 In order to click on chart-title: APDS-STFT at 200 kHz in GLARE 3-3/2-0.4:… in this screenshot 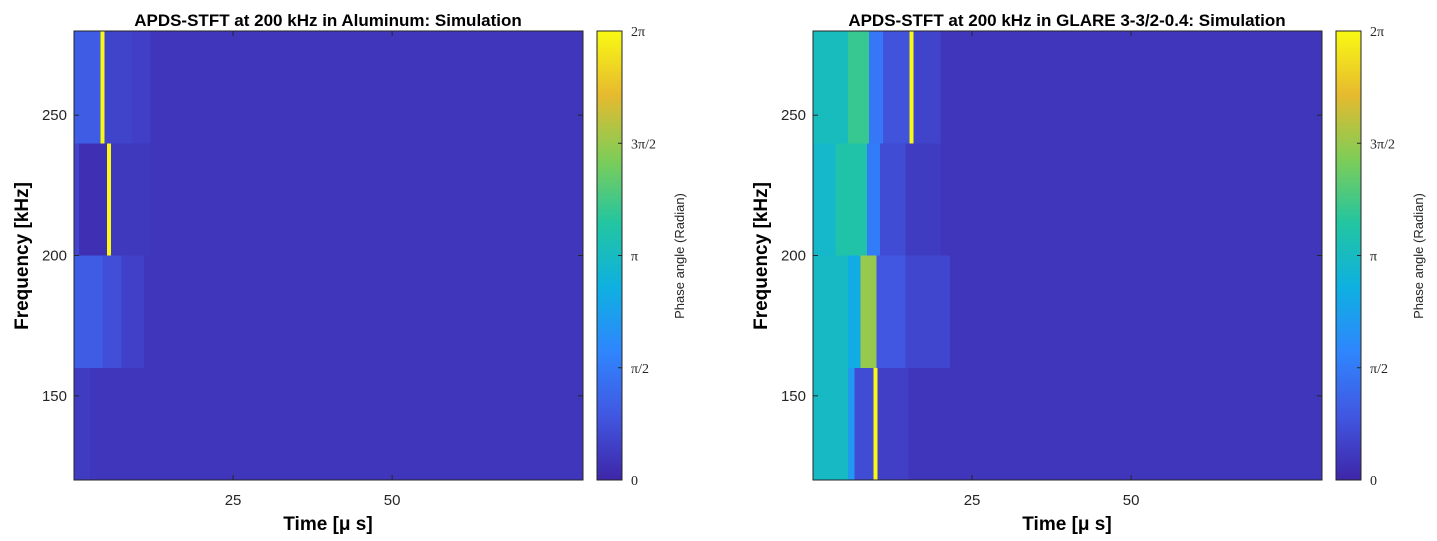, I will do `click(1066, 20)`.